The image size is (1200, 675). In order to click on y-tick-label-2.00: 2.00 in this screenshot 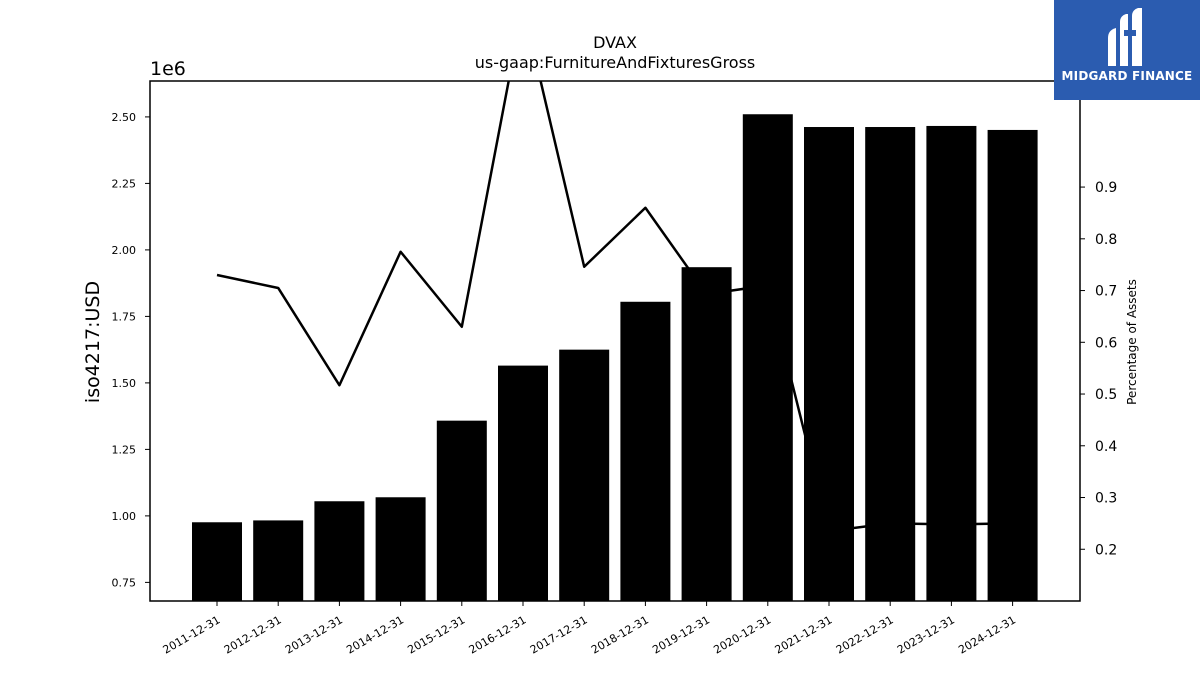, I will do `click(124, 250)`.